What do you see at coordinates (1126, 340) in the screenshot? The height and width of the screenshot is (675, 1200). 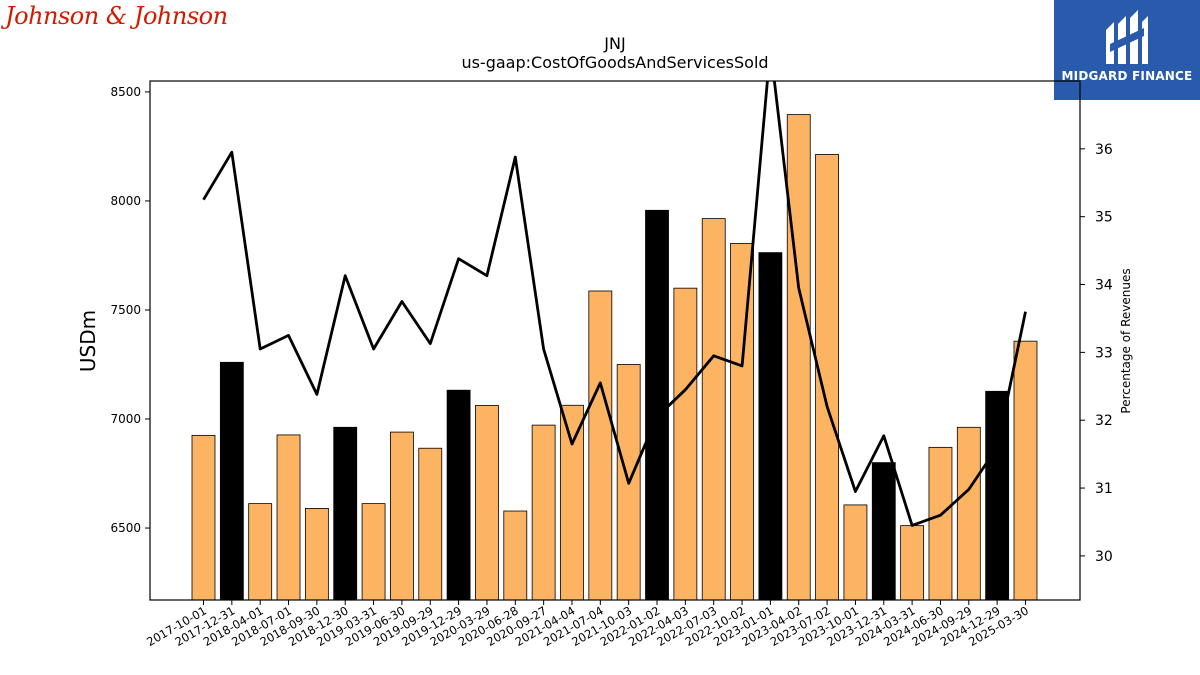 I see `y2-axis-label: Percentage of Revenues` at bounding box center [1126, 340].